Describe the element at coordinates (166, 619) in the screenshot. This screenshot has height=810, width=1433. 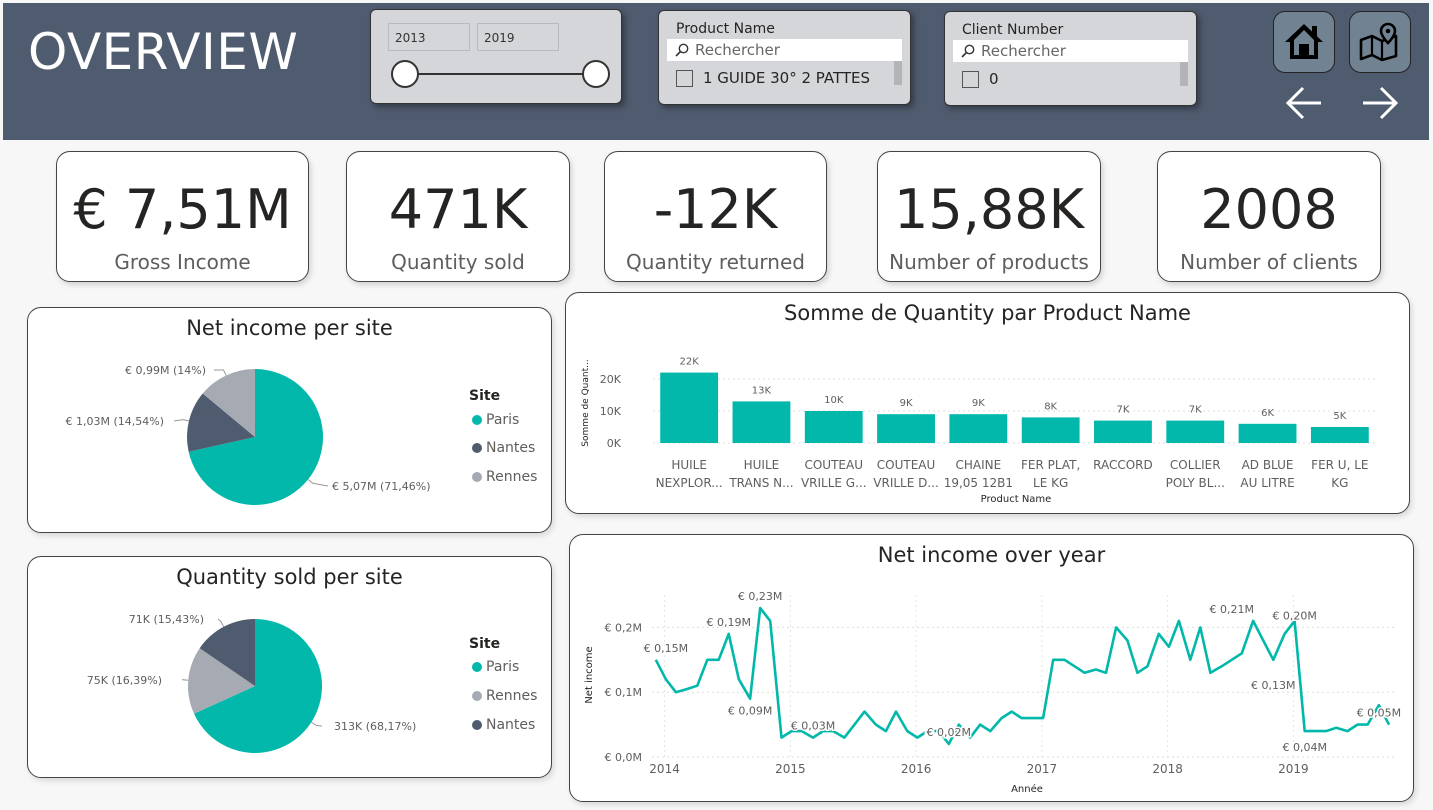
I see `pie-data-label: 71K (15,43%)` at that location.